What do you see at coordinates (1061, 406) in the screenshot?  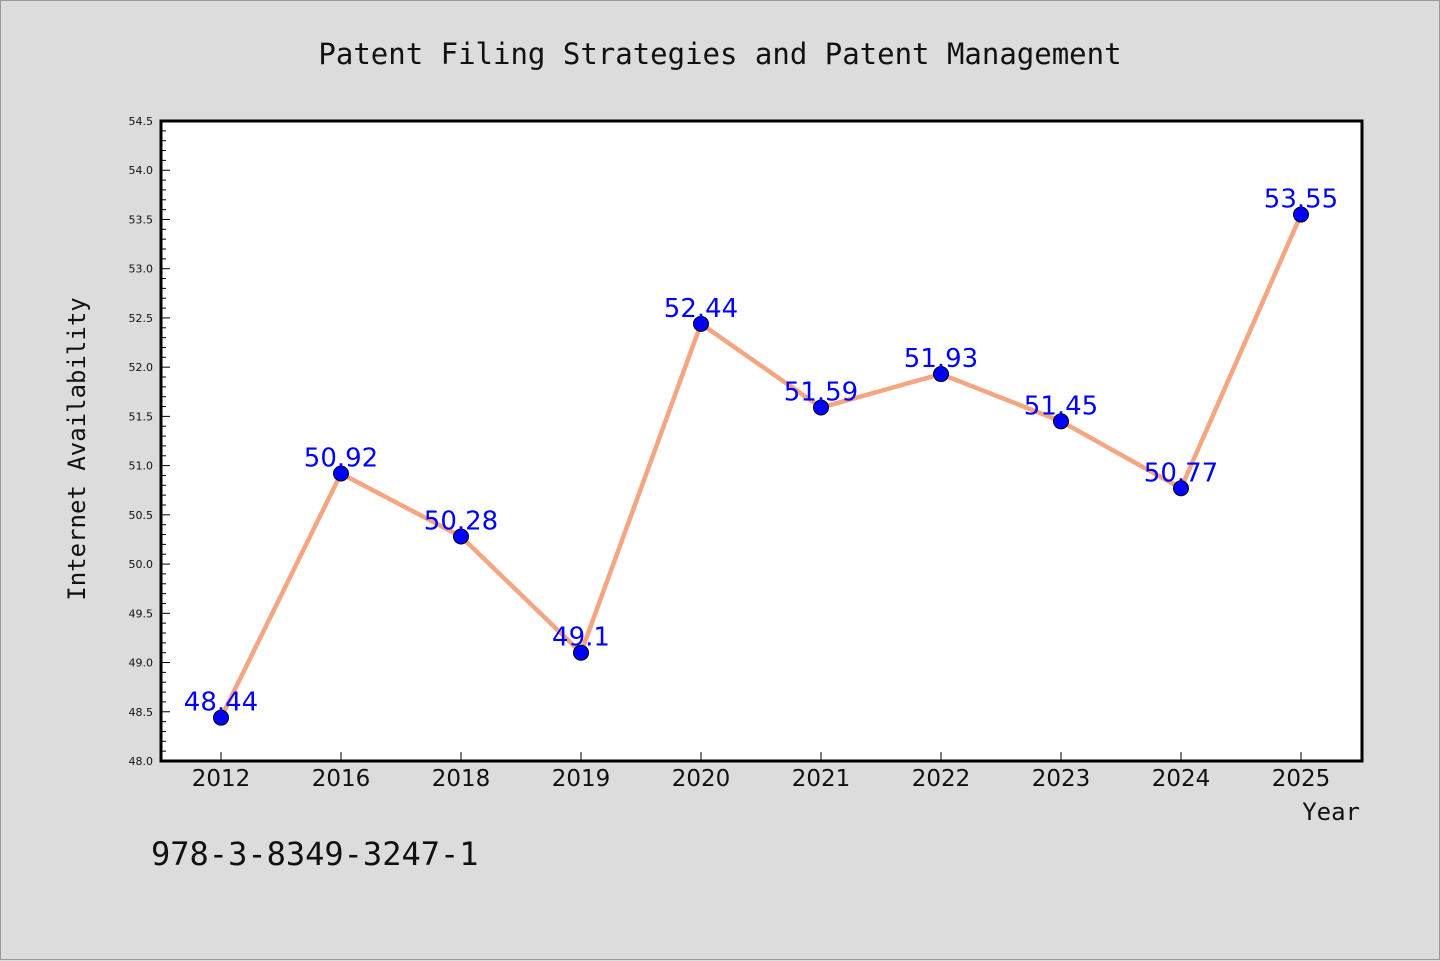 I see `data-label: 51.45` at bounding box center [1061, 406].